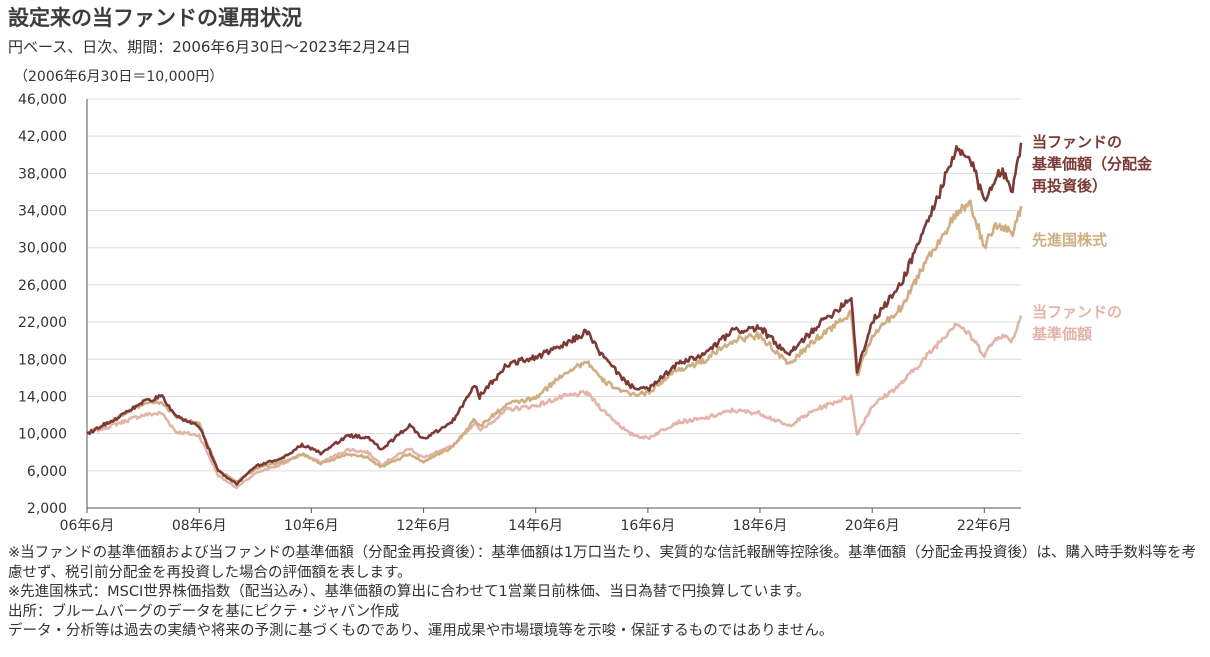 The height and width of the screenshot is (657, 1210). I want to click on x-tick-label: 18年6月, so click(760, 526).